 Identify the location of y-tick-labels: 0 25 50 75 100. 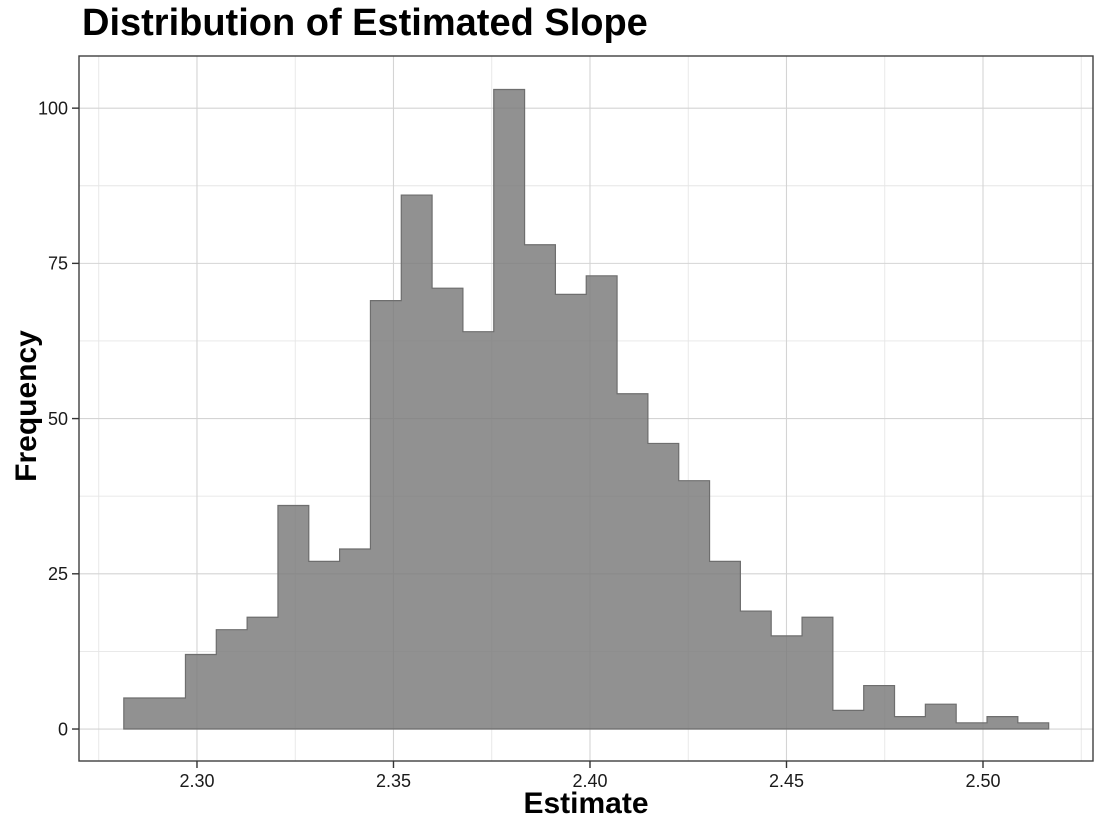
(53, 418).